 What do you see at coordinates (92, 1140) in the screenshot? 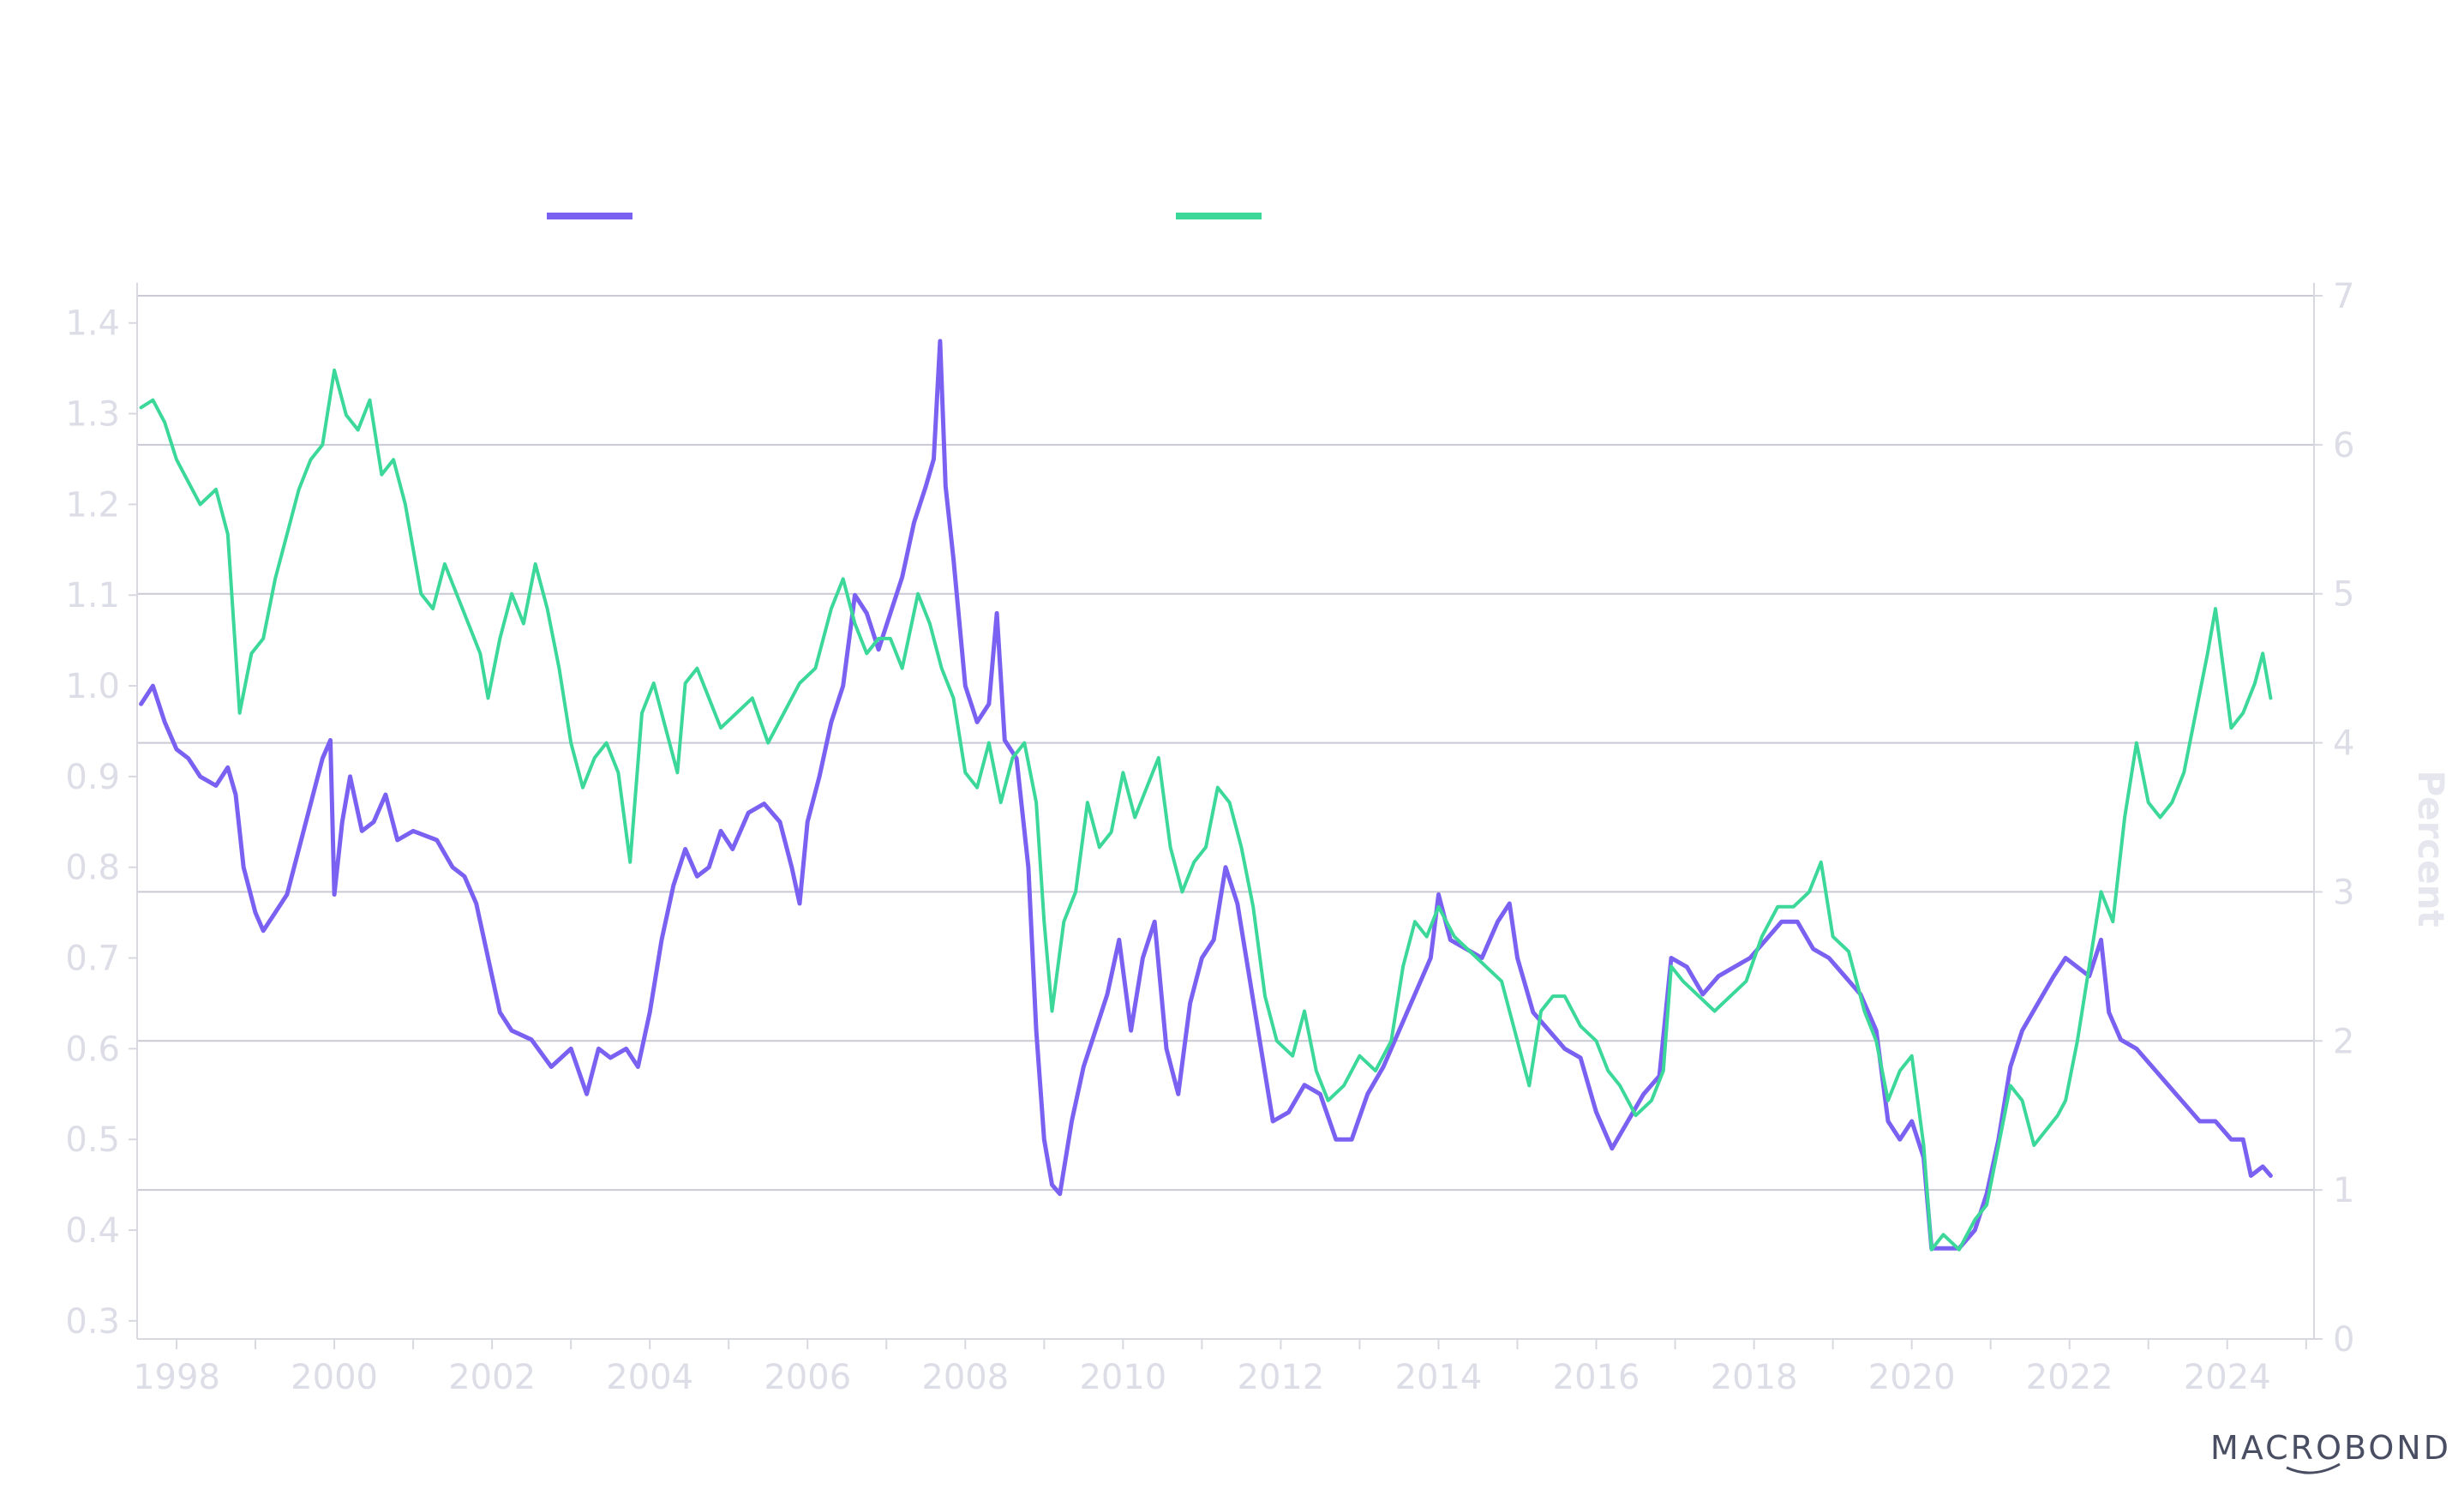
I see `y-left-tick-label: 0.5` at bounding box center [92, 1140].